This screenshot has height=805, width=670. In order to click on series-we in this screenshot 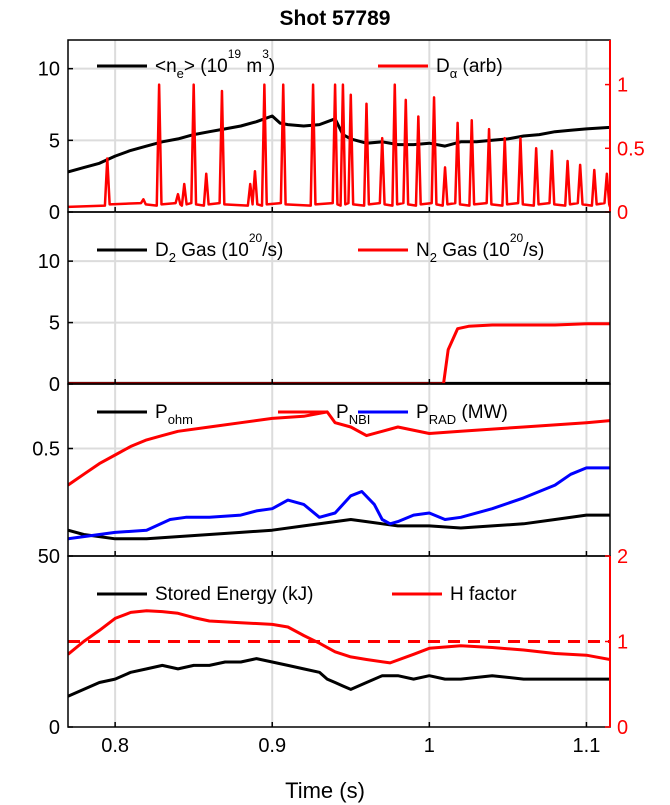, I will do `click(339, 677)`.